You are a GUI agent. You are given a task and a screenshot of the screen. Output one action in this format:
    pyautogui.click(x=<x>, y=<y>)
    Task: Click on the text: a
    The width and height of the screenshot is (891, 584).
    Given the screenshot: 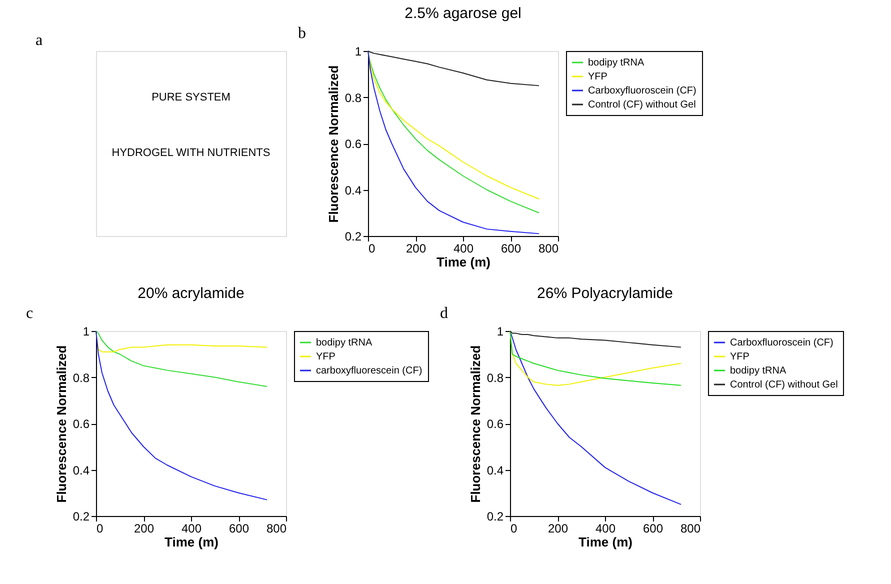 What is the action you would take?
    pyautogui.click(x=39, y=40)
    